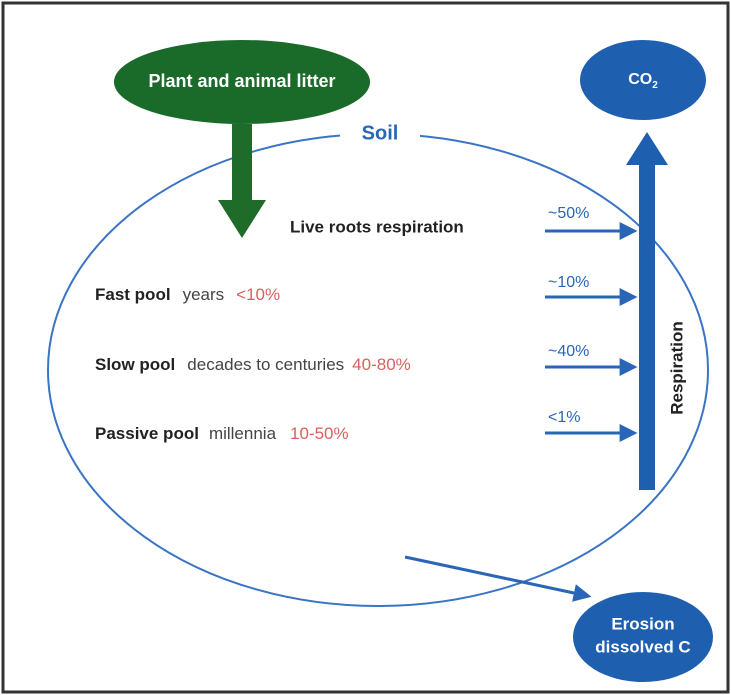 The width and height of the screenshot is (731, 695). Describe the element at coordinates (568, 351) in the screenshot. I see `flow-label: ~40%` at that location.